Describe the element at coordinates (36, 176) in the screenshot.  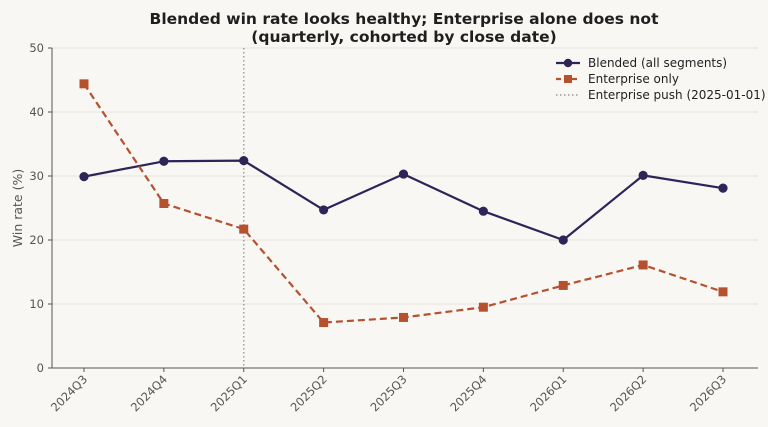
I see `y-tick-label: 30` at that location.